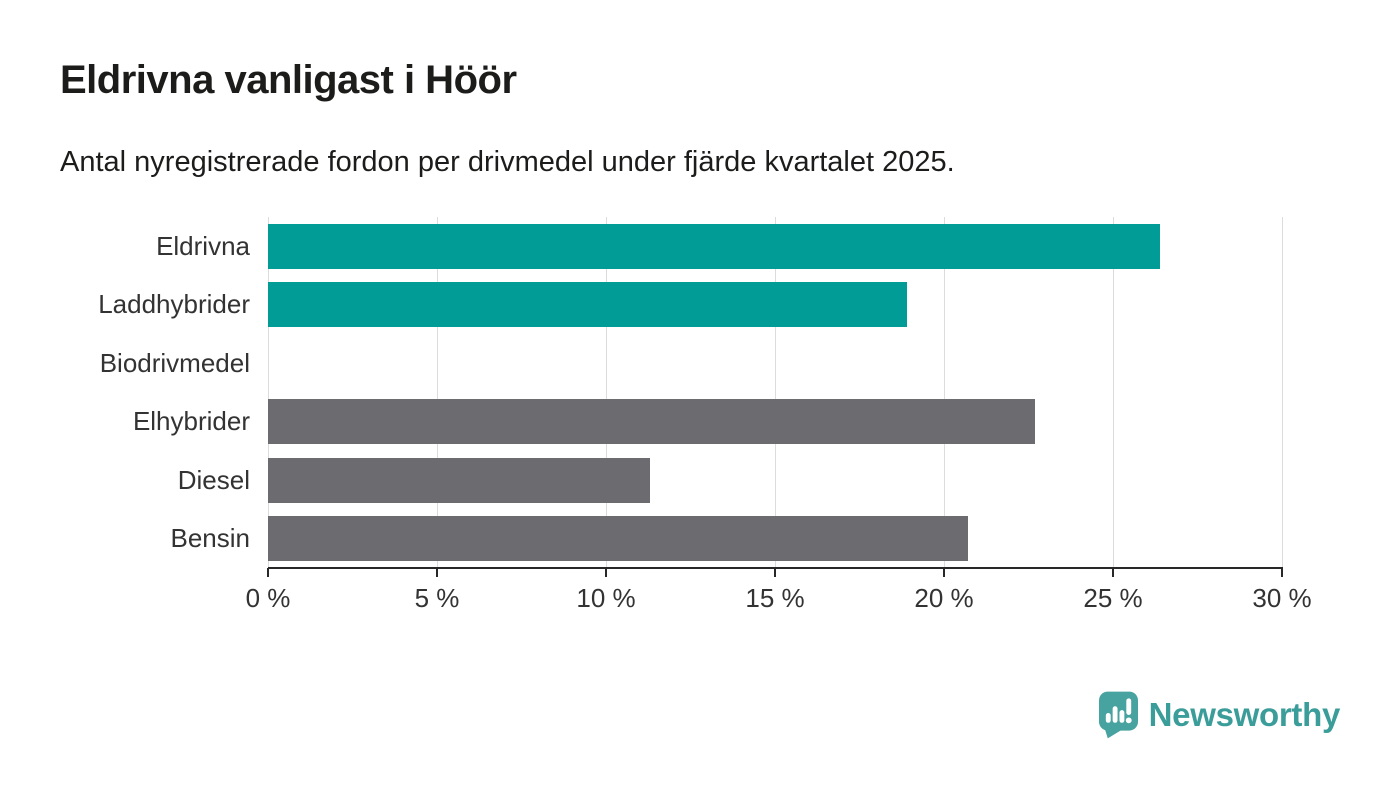 This screenshot has height=793, width=1400. I want to click on category-label-elhybrider: Elhybrider, so click(191, 421).